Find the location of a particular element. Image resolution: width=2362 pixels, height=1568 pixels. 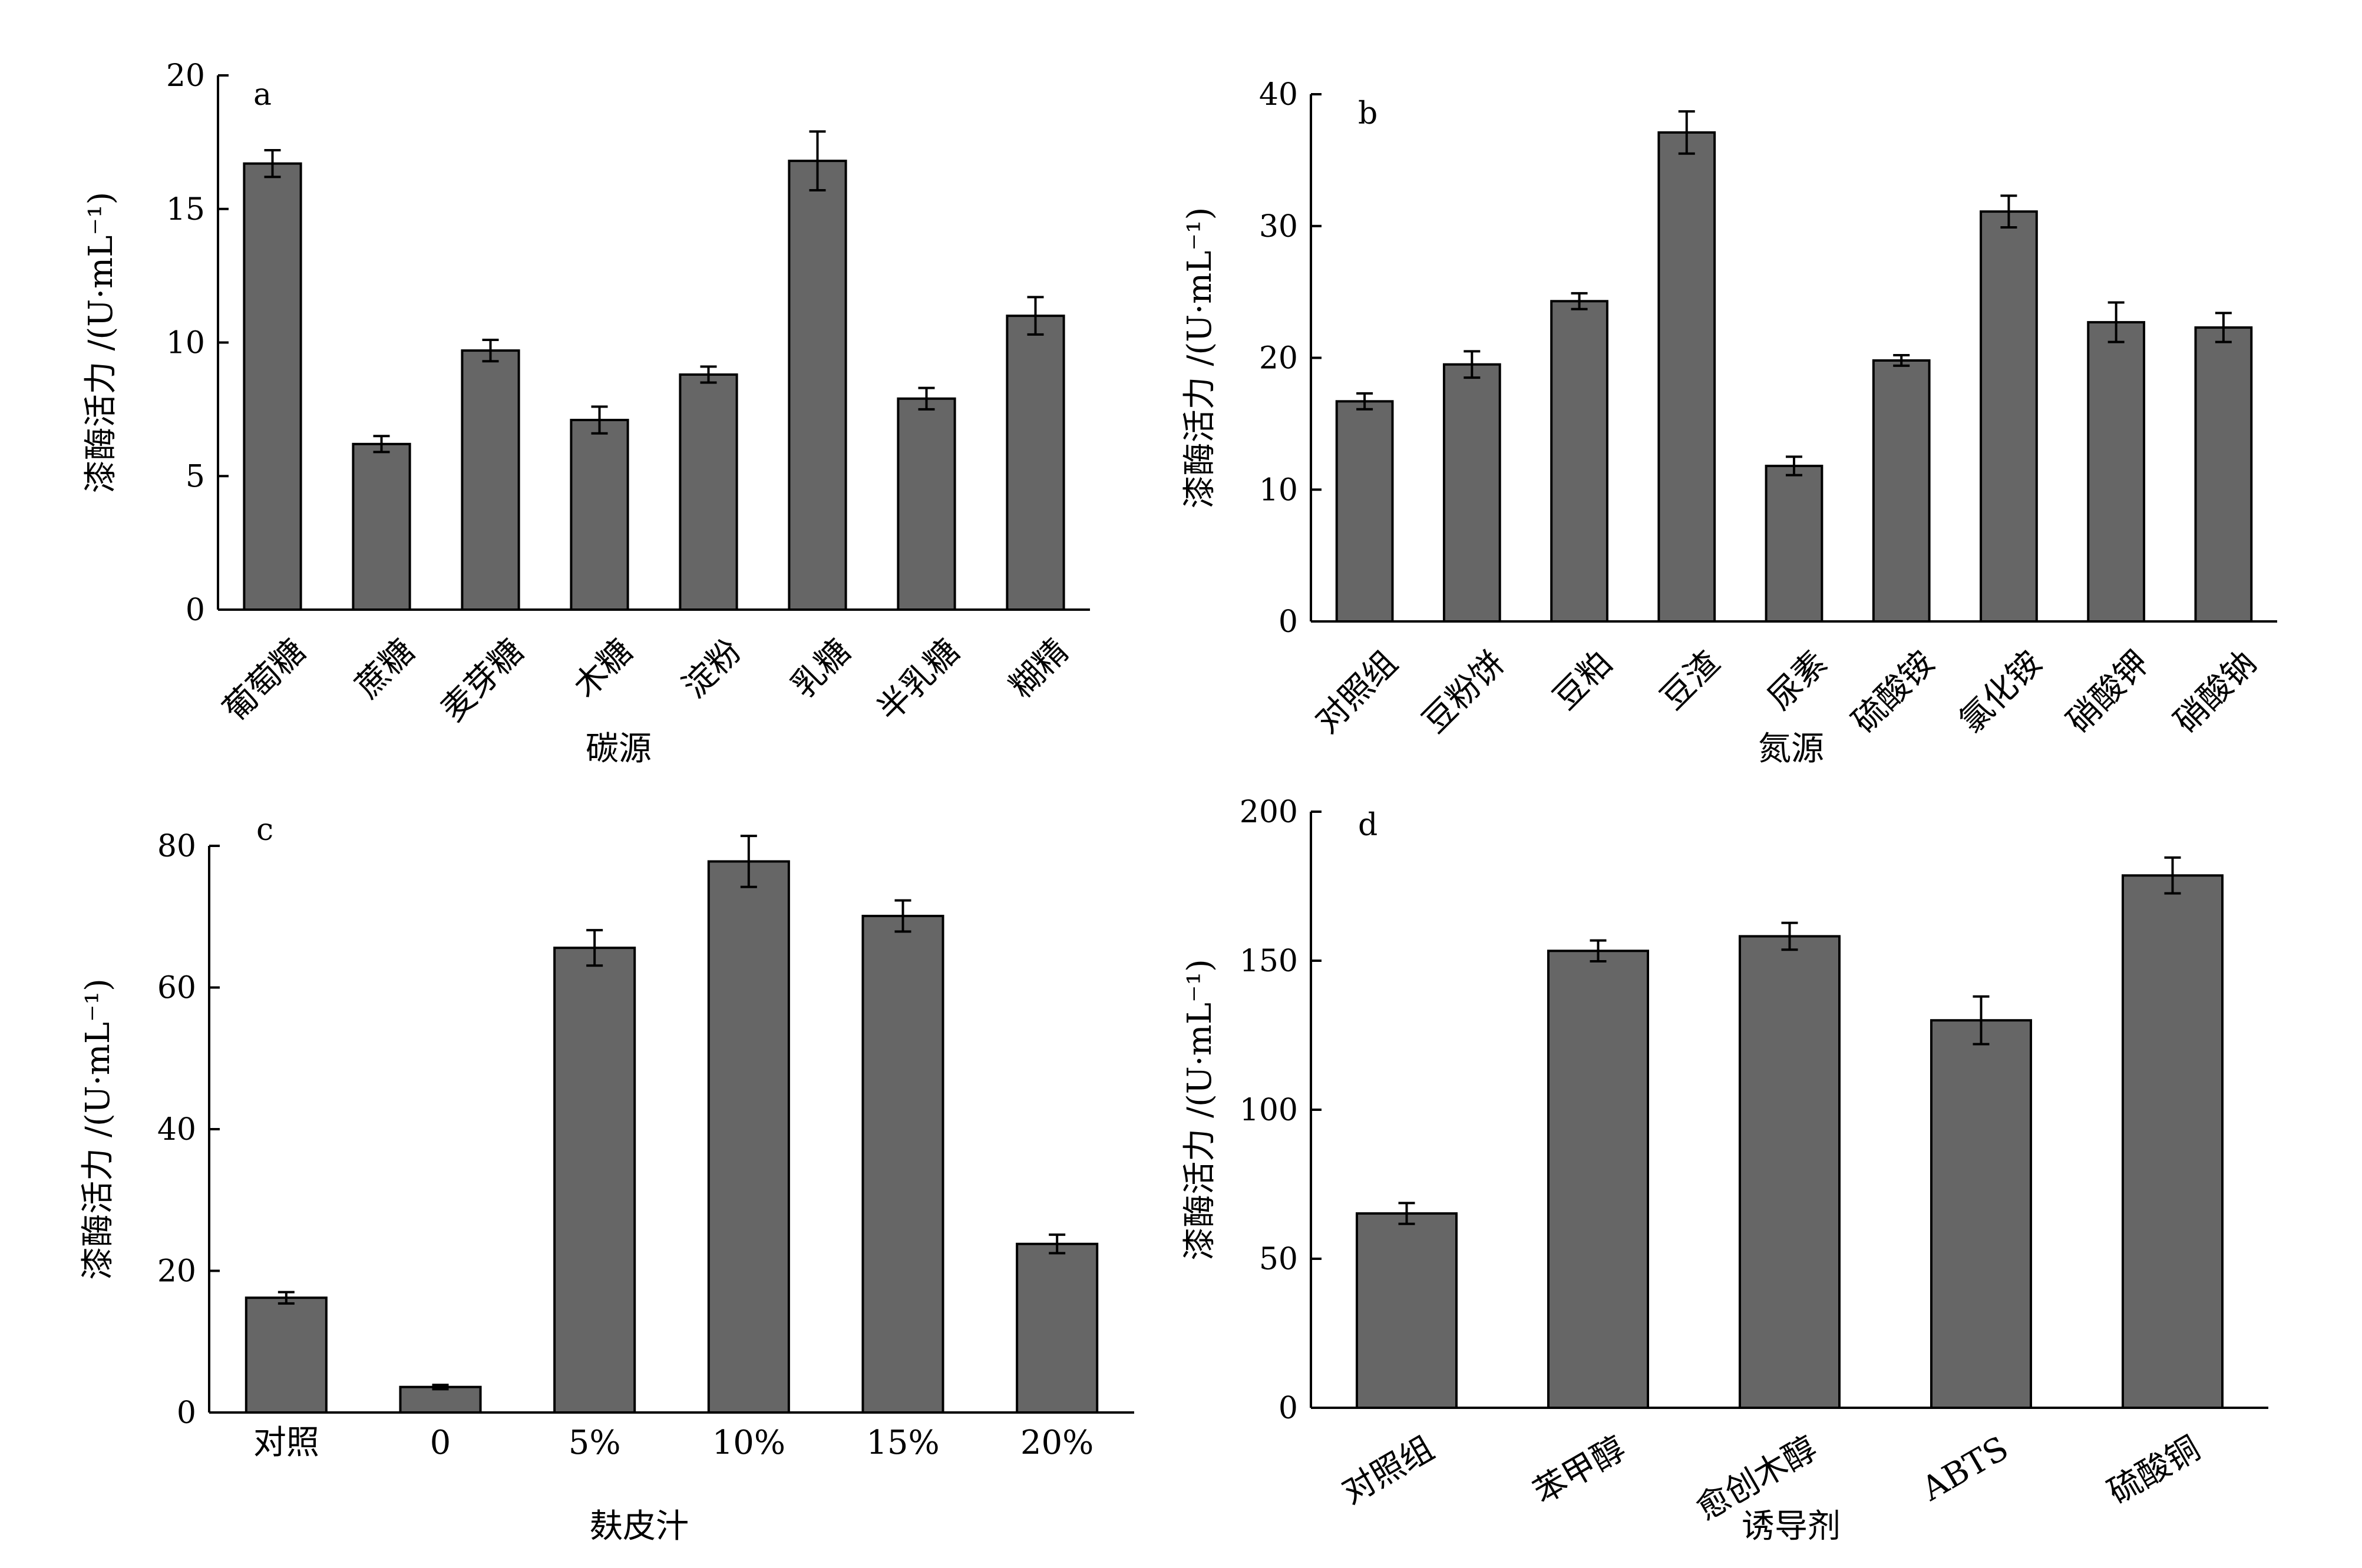

category-label: 豆粉饼 is located at coordinates (1463, 692).